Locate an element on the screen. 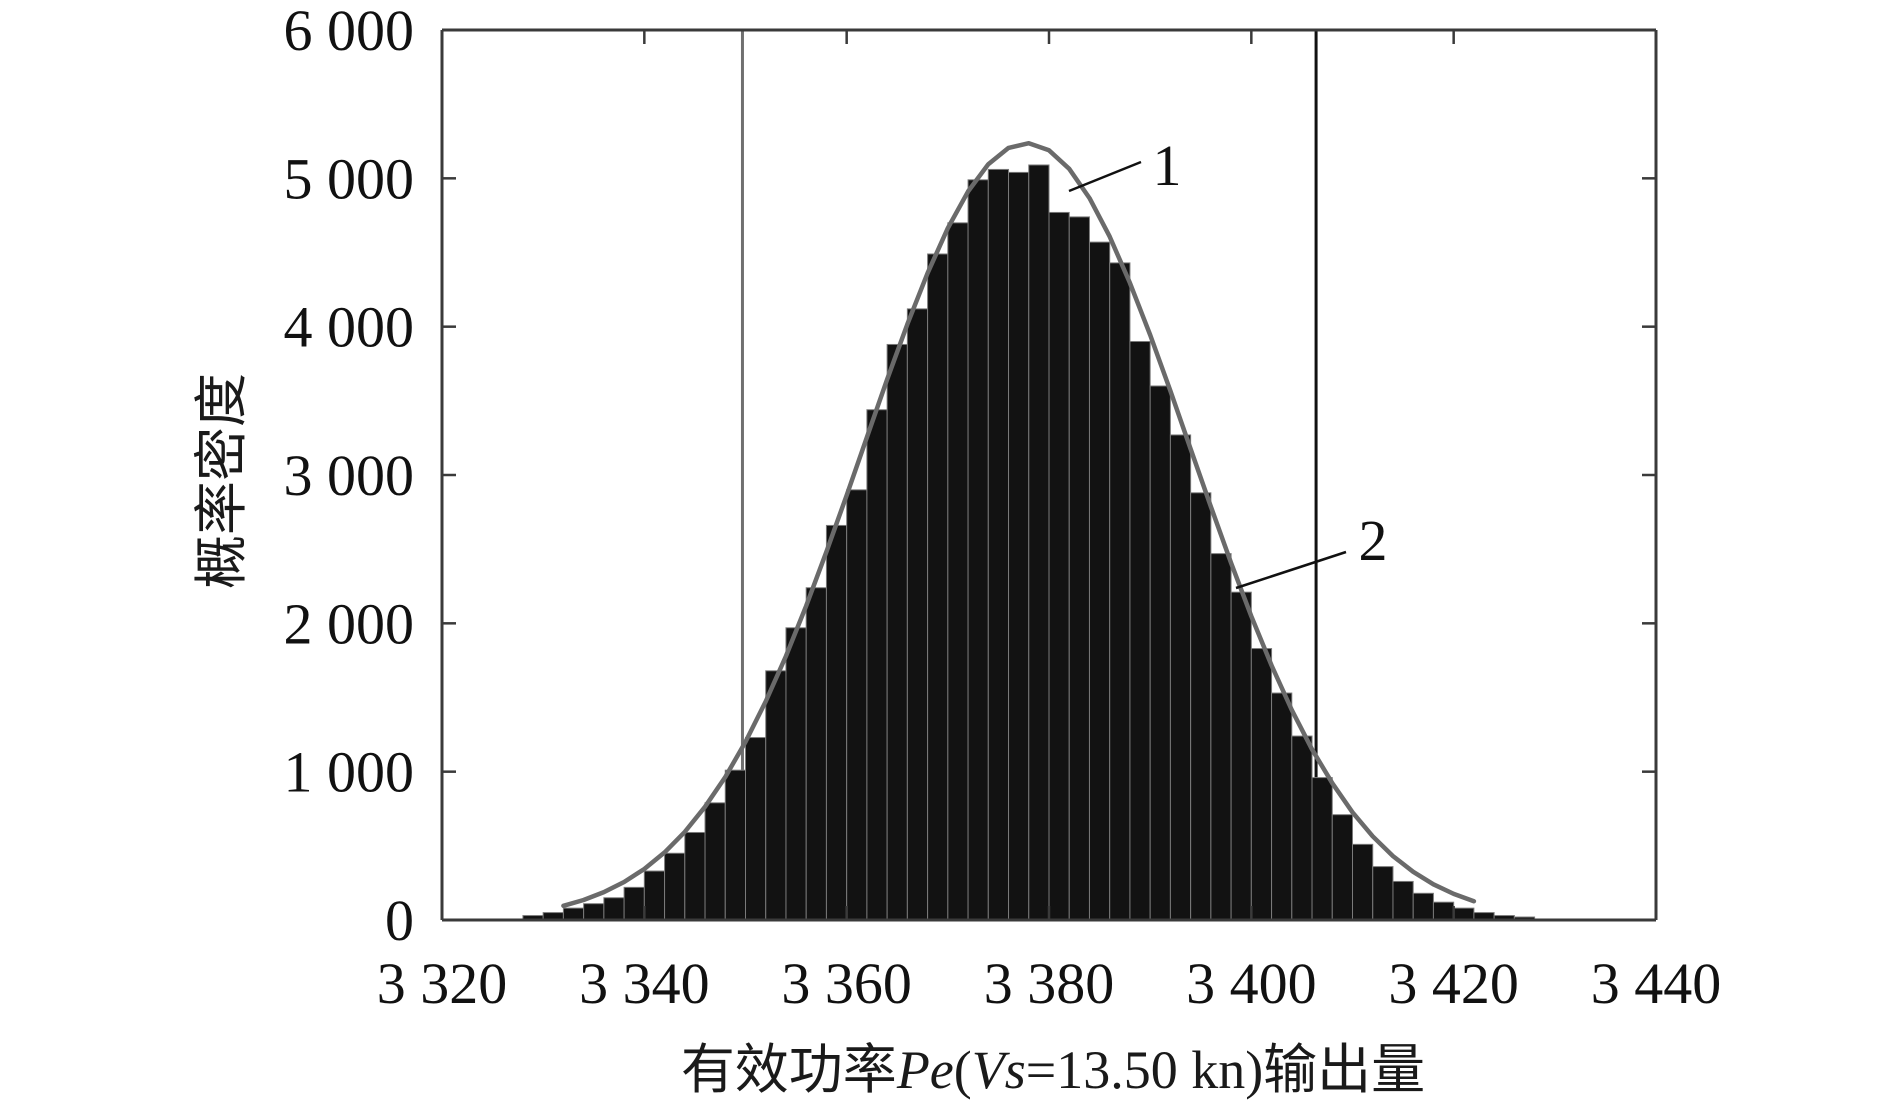 The height and width of the screenshot is (1101, 1890). annotation-2-label: 2 is located at coordinates (1373, 540).